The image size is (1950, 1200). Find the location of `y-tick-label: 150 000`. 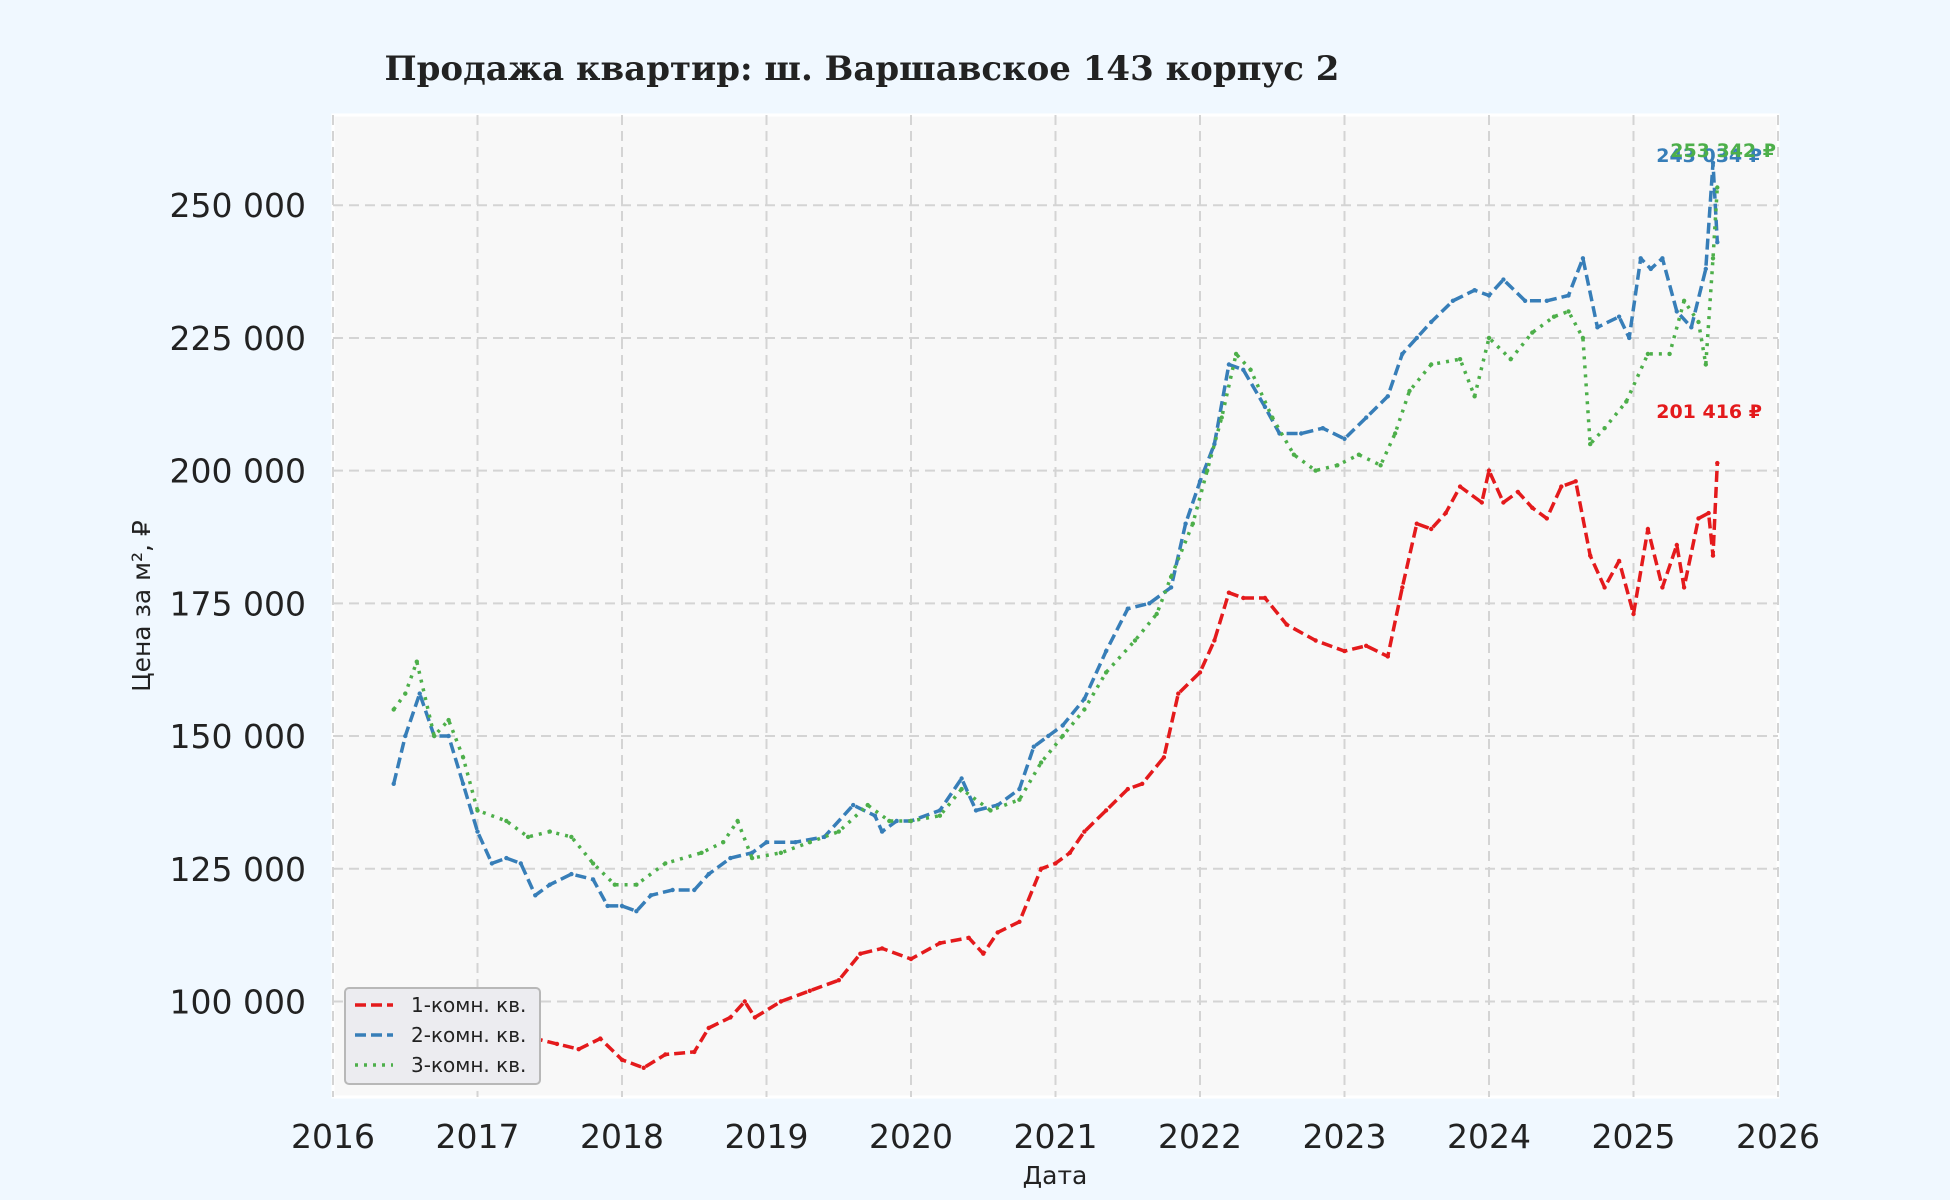

y-tick-label: 150 000 is located at coordinates (238, 736).